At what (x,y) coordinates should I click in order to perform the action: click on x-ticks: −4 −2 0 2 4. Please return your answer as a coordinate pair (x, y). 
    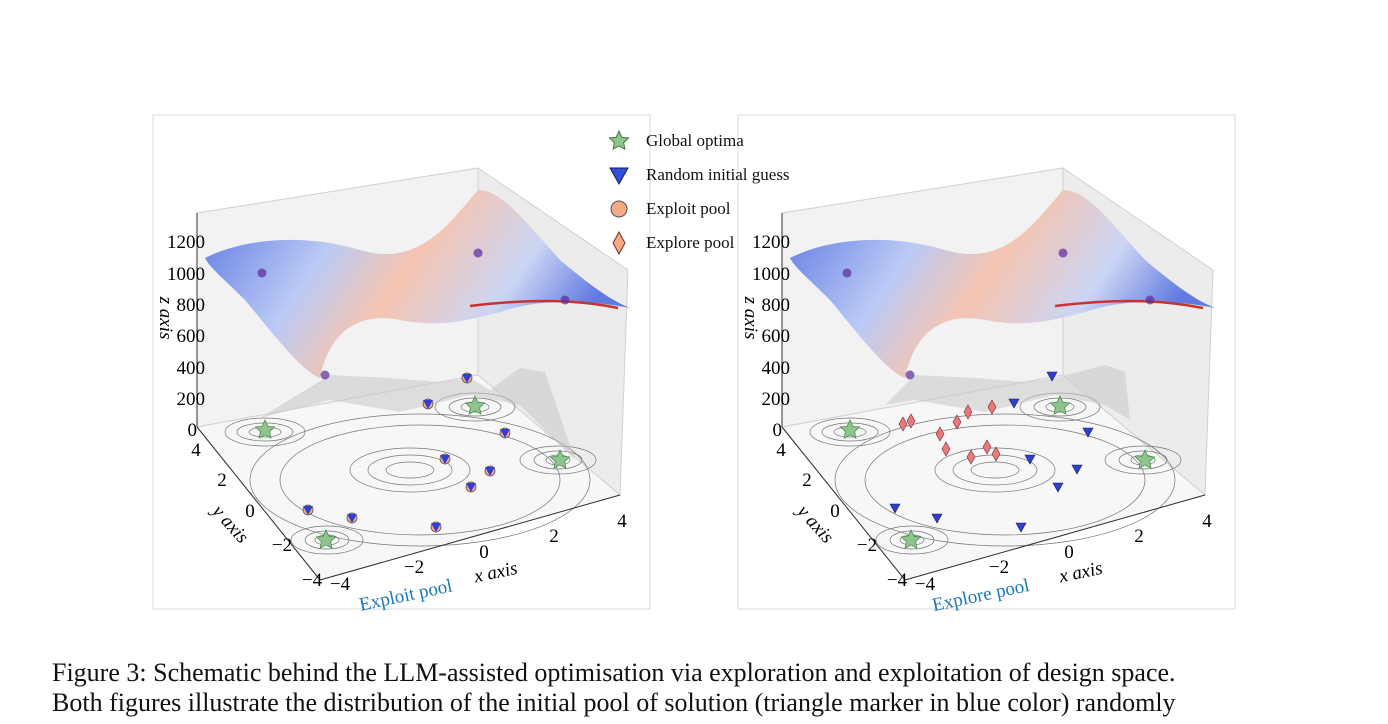
    Looking at the image, I should click on (1063, 553).